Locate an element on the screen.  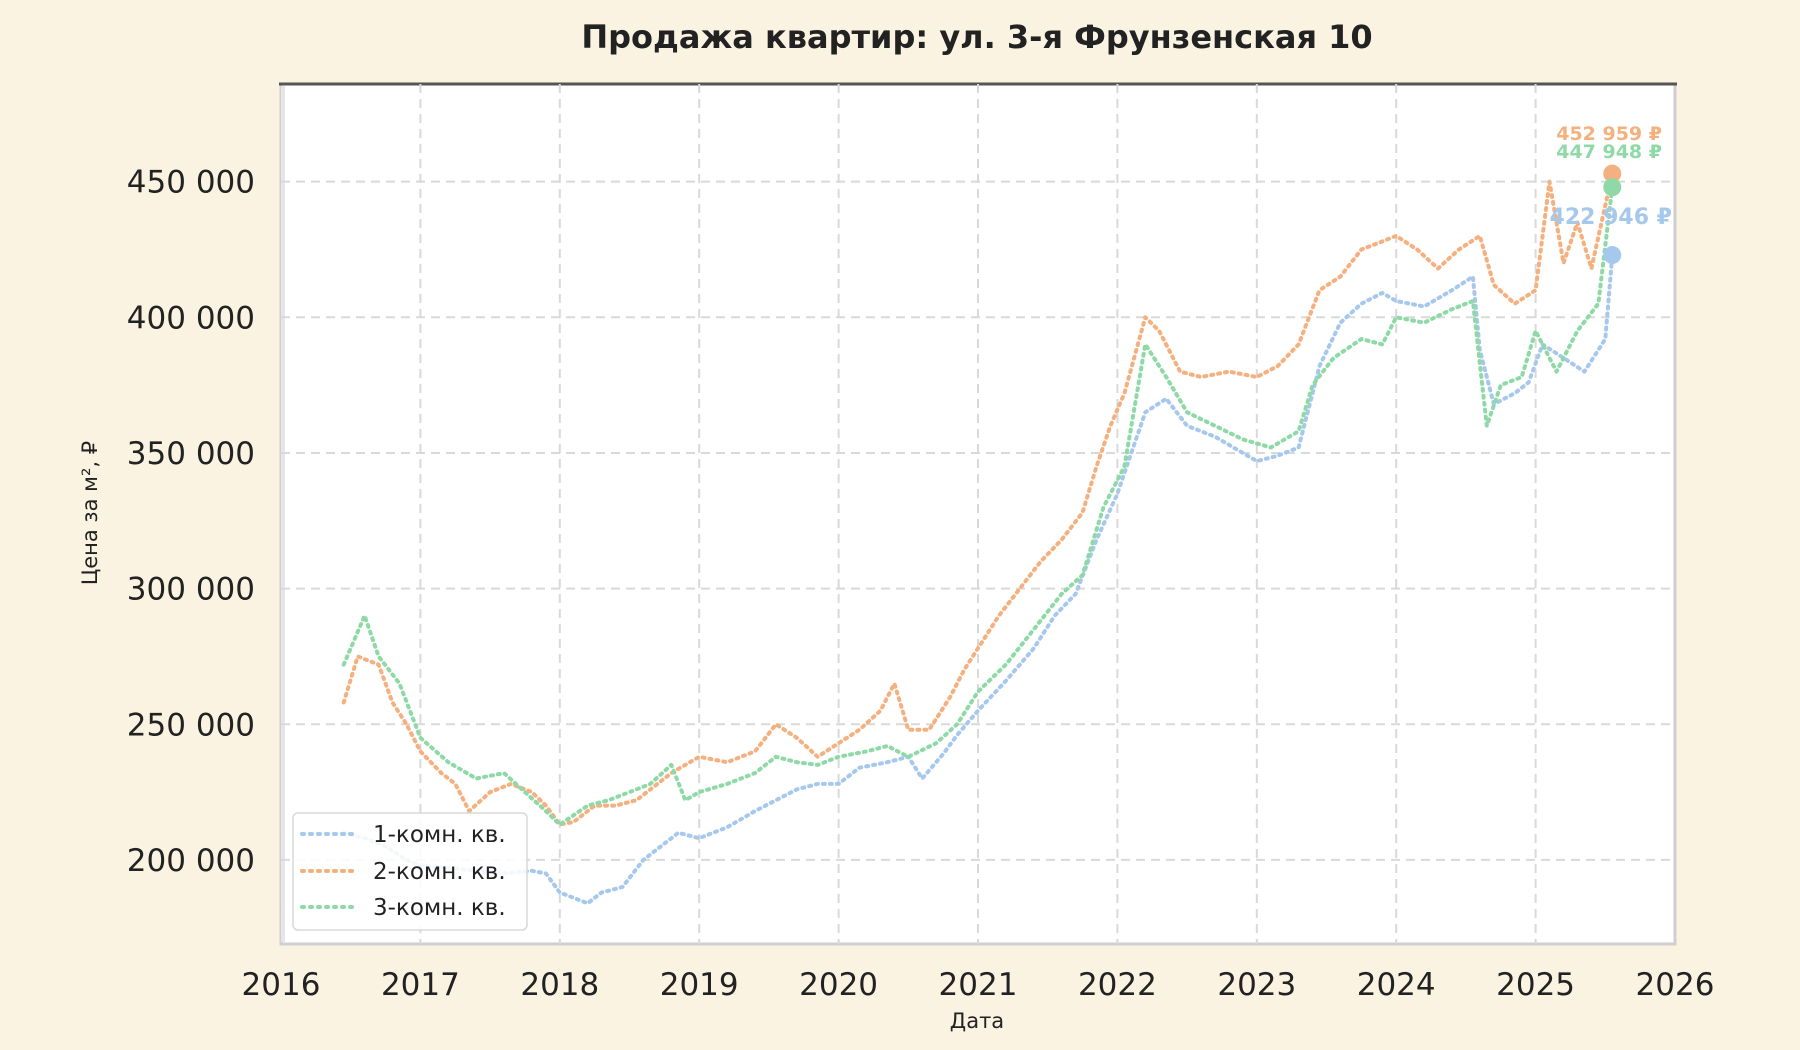
x-tick-2017: 2017 is located at coordinates (420, 985).